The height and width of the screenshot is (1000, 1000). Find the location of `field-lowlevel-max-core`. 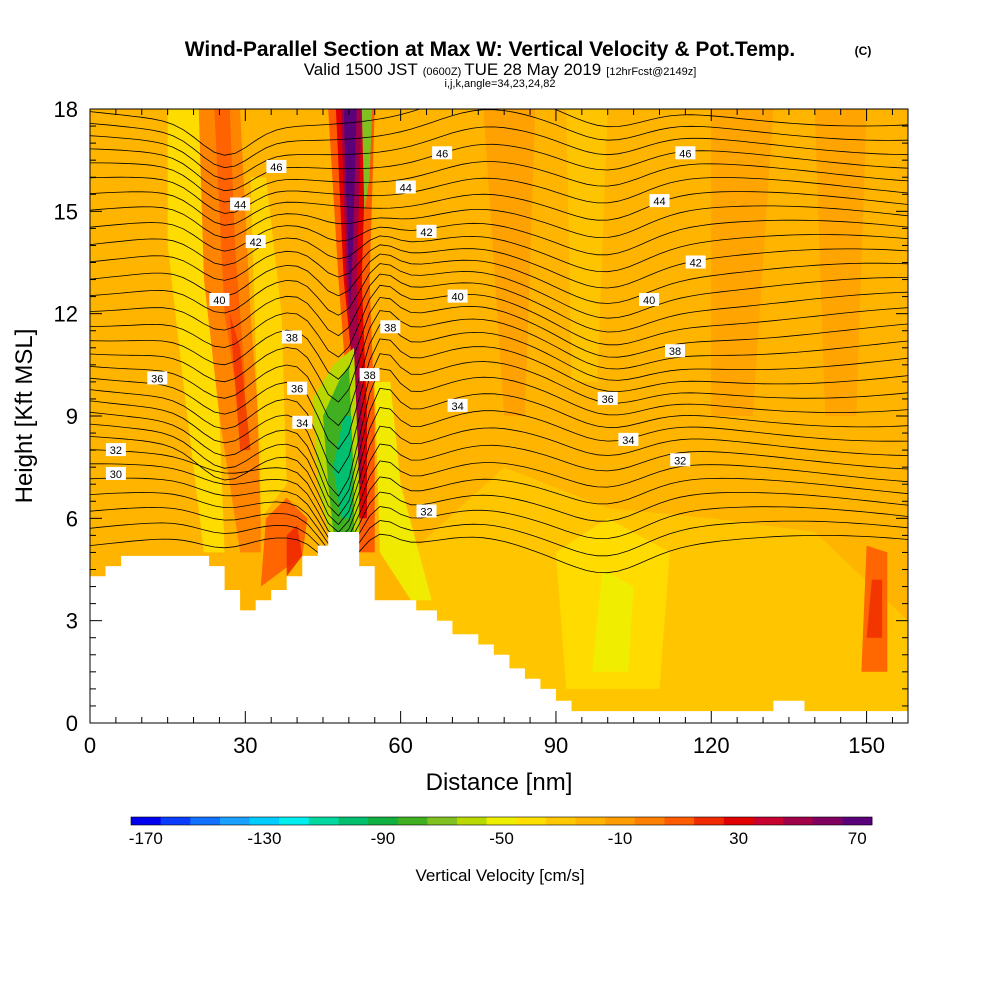

field-lowlevel-max-core is located at coordinates (294, 551).